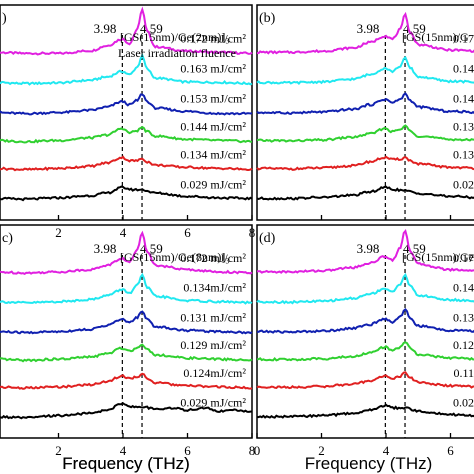 The image size is (474, 474). Describe the element at coordinates (463, 373) in the screenshot. I see `series-label: 0.115` at that location.